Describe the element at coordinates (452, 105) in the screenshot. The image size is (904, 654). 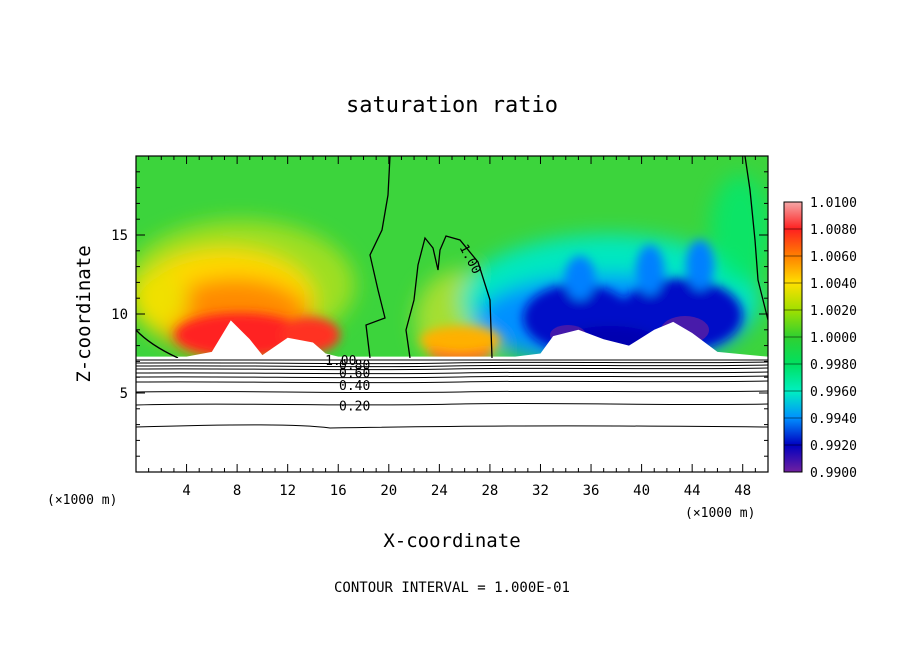
I see `chart-title: saturation ratio` at that location.